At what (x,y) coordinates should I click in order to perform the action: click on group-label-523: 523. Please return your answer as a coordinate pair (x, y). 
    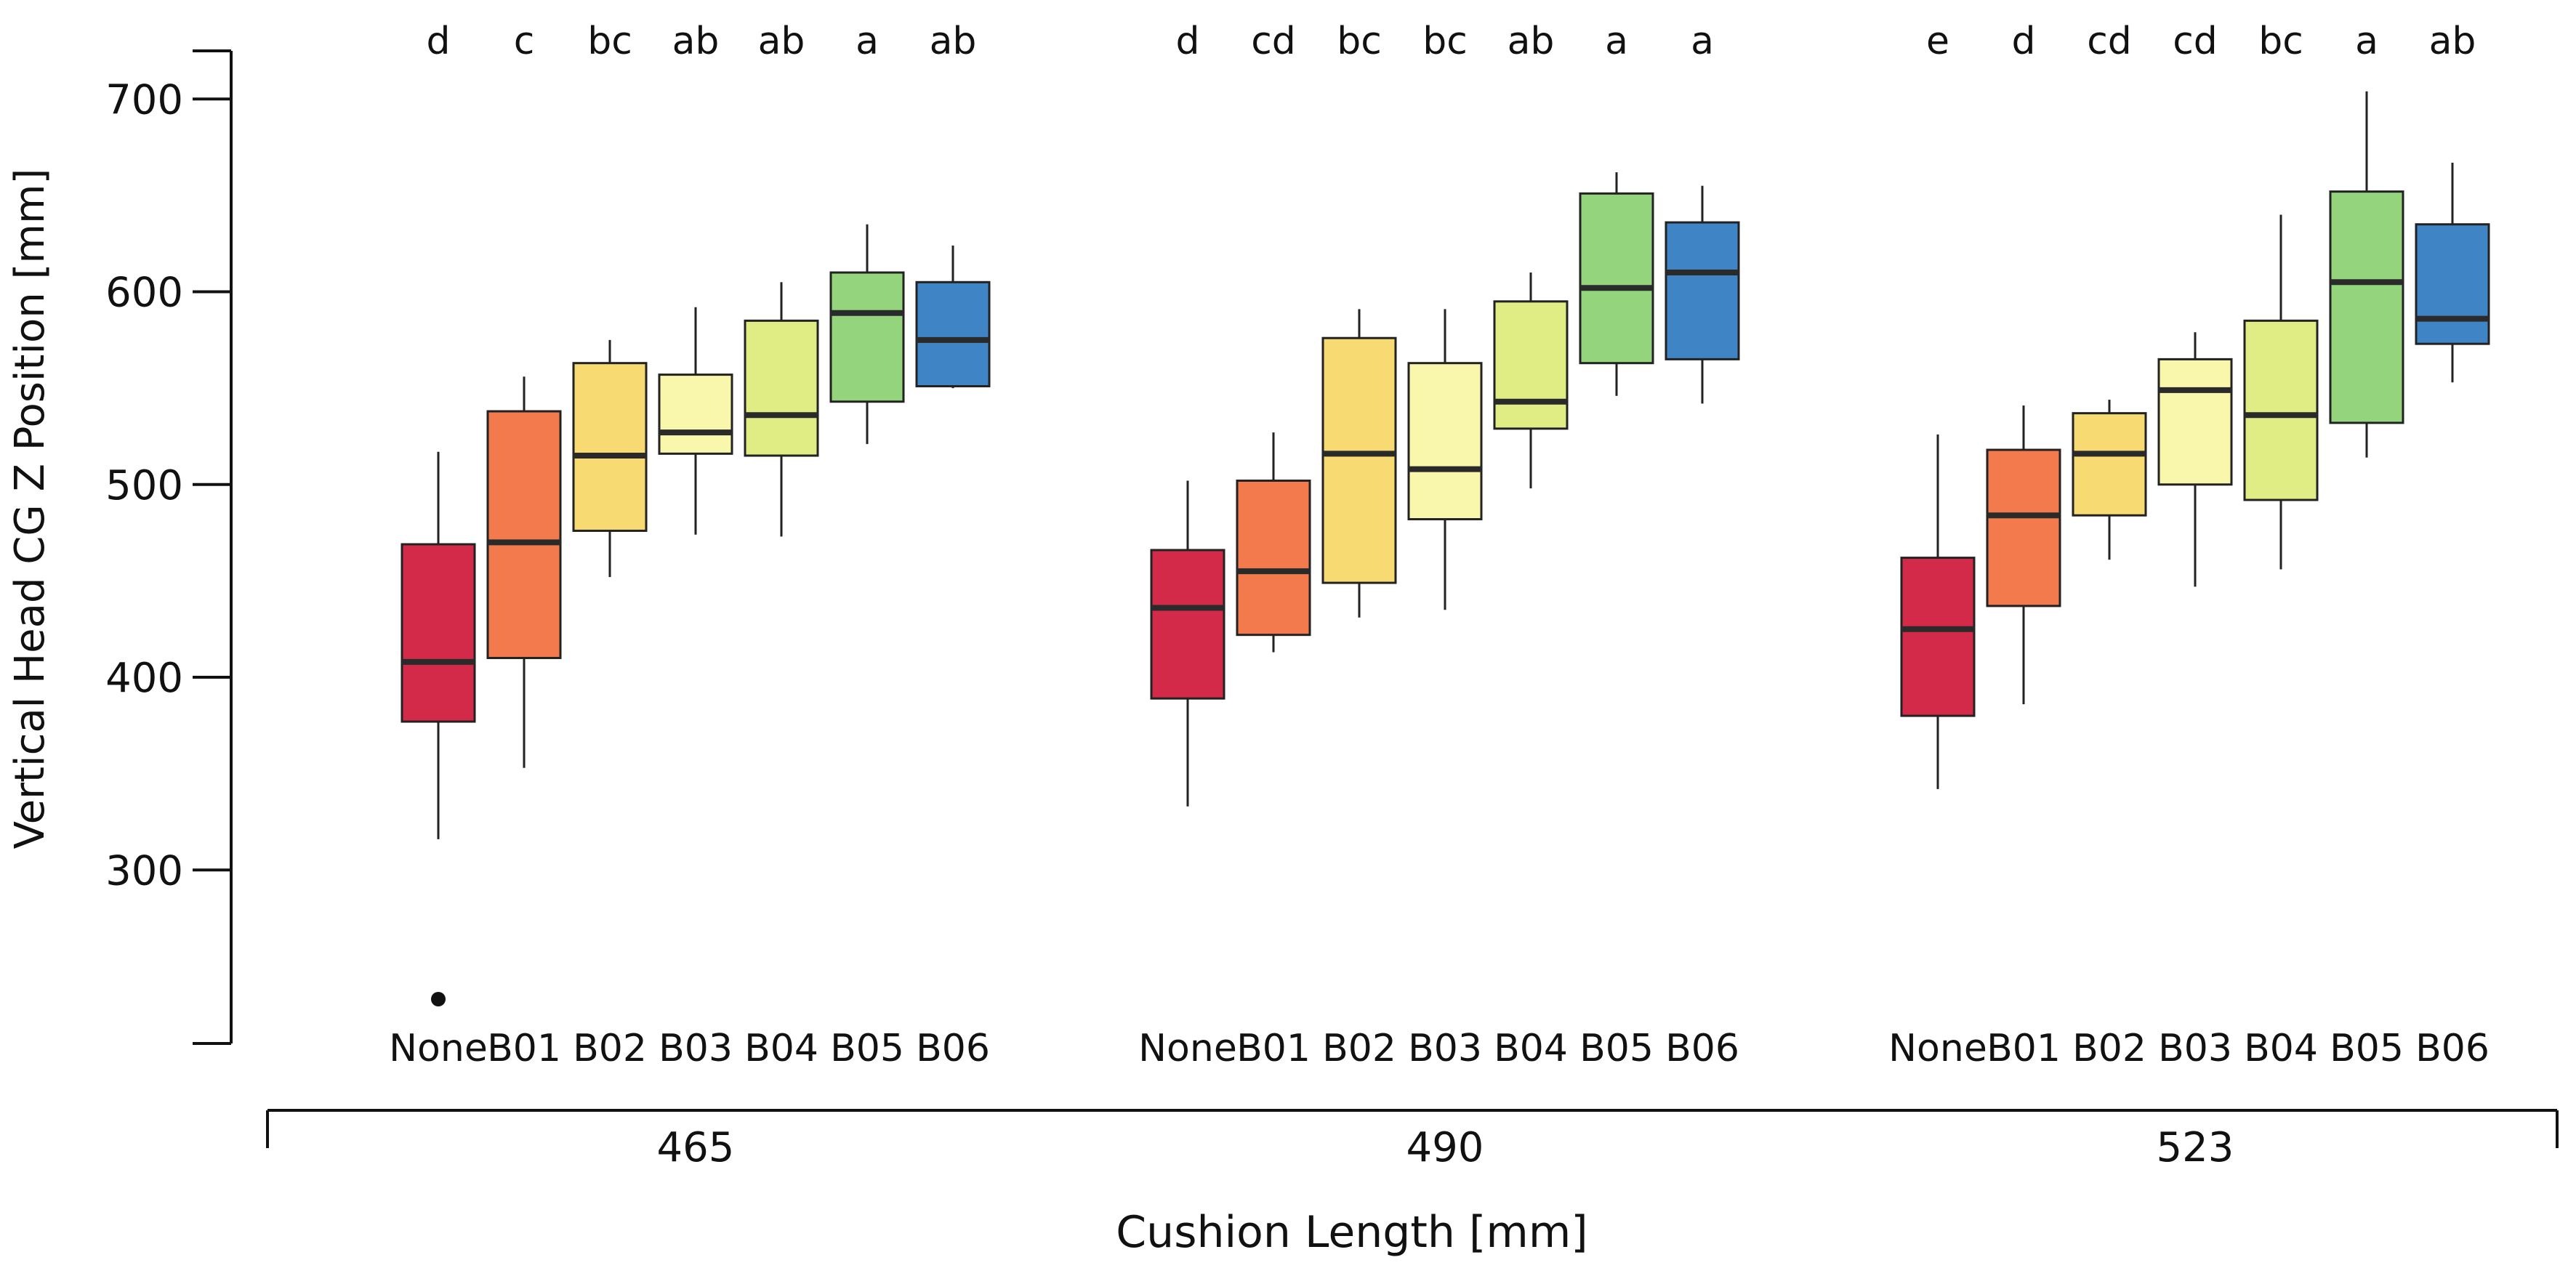
    Looking at the image, I should click on (2195, 1147).